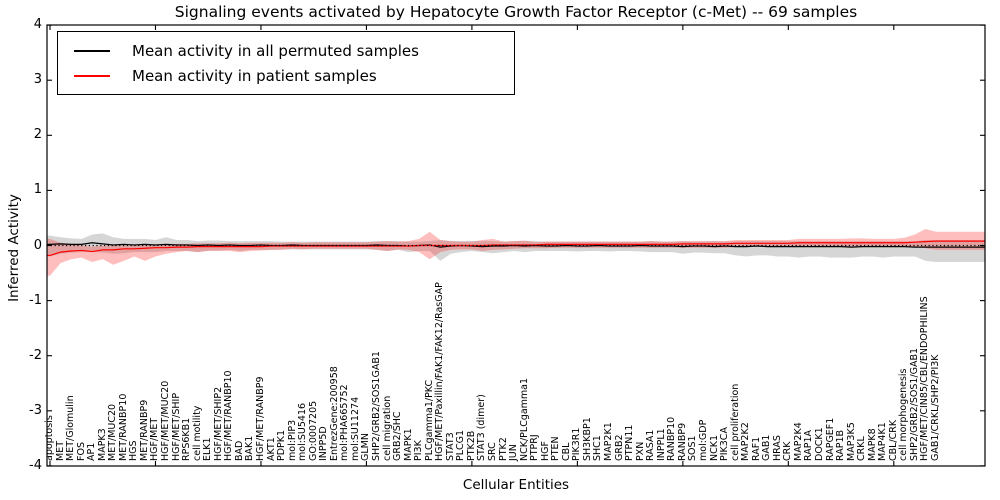 This screenshot has width=1000, height=500. I want to click on x-tick-label: HGF/MET/RANBP10, so click(229, 415).